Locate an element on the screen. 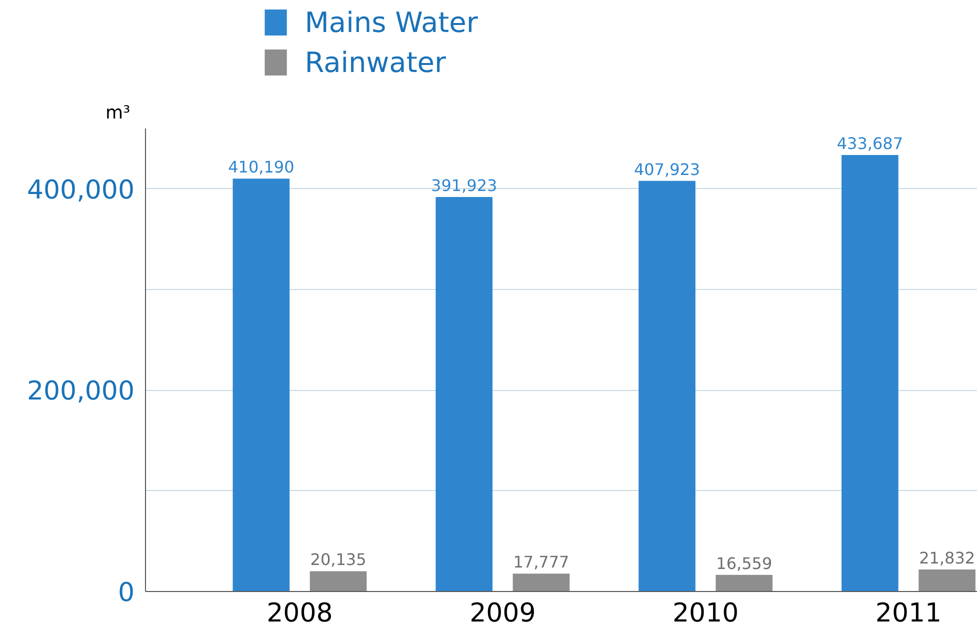 Image resolution: width=977 pixels, height=641 pixels. data-label: 21,832 is located at coordinates (947, 558).